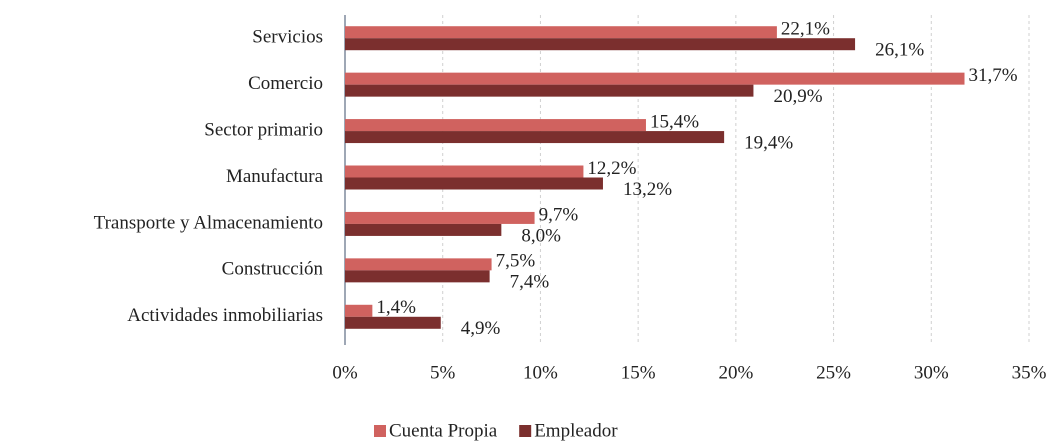 The image size is (1056, 445). Describe the element at coordinates (530, 282) in the screenshot. I see `value-label: 7,4%` at that location.